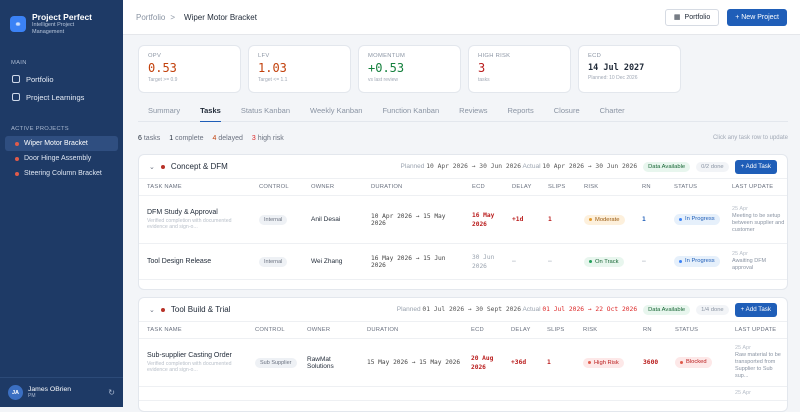  Describe the element at coordinates (265, 110) in the screenshot. I see `tab-status-kanban: Status Kanban` at that location.